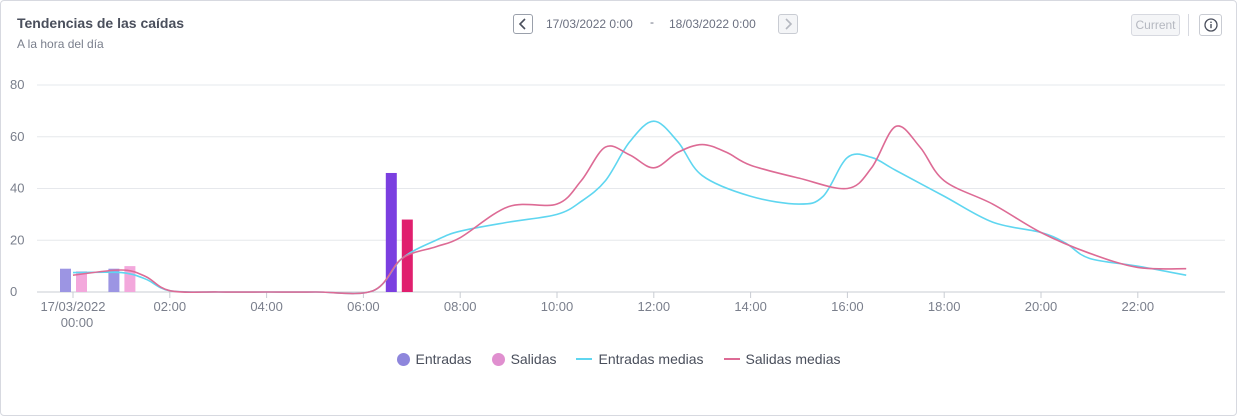  I want to click on x-tick-label: 00:00, so click(77, 322).